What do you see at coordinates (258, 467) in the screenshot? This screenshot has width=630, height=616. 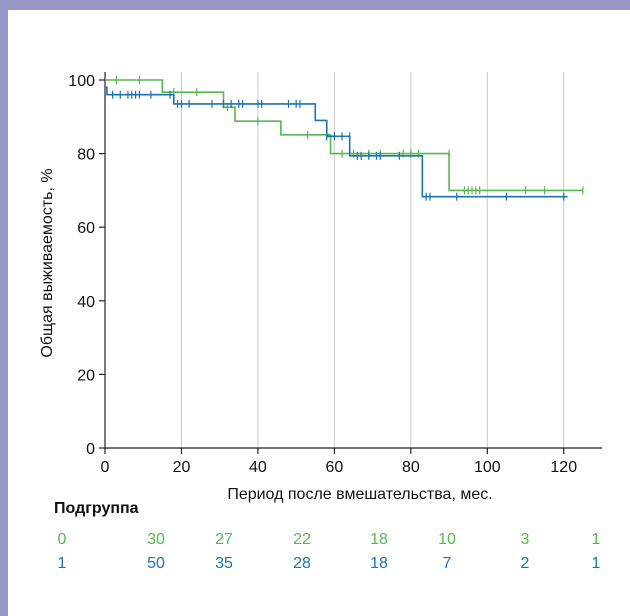 I see `x-tick-label-40: 40` at bounding box center [258, 467].